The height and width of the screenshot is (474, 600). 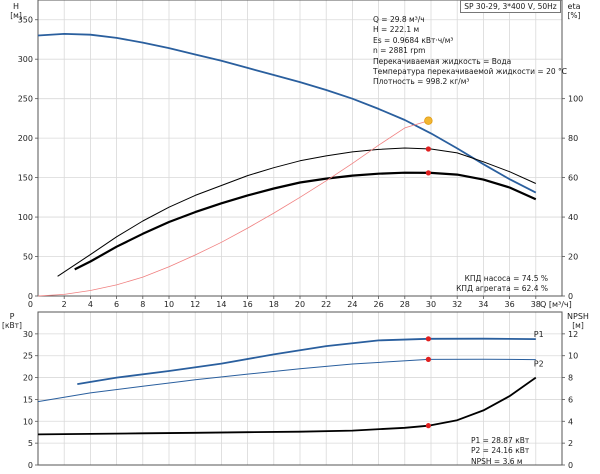 What do you see at coordinates (457, 304) in the screenshot?
I see `x-tick-label: 32` at bounding box center [457, 304].